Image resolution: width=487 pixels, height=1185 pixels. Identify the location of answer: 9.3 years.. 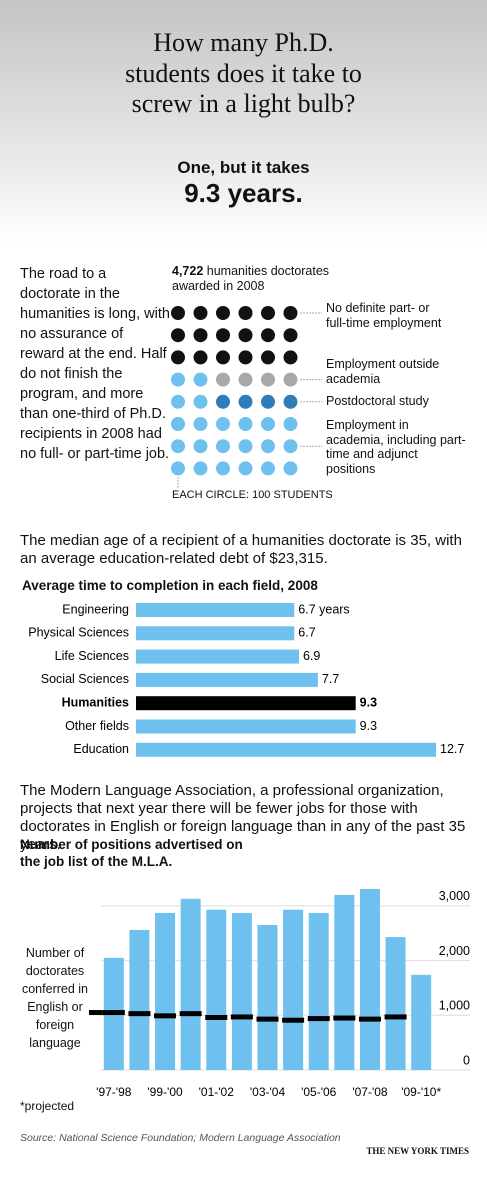
(243, 193).